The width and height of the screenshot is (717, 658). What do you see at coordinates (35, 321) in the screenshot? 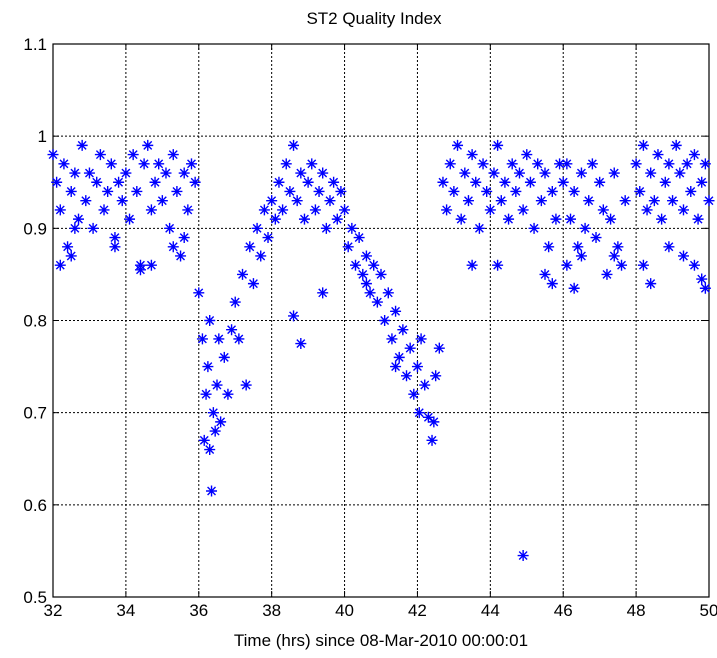
I see `y-tick-label: 0.8` at bounding box center [35, 321].